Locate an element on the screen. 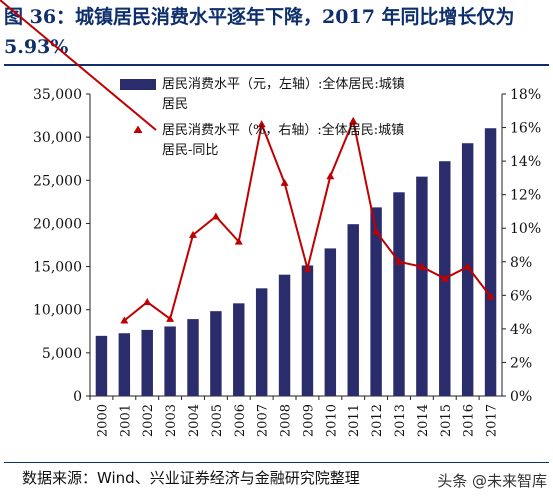 The width and height of the screenshot is (553, 497). y-right-tick-label: 14% is located at coordinates (525, 162).